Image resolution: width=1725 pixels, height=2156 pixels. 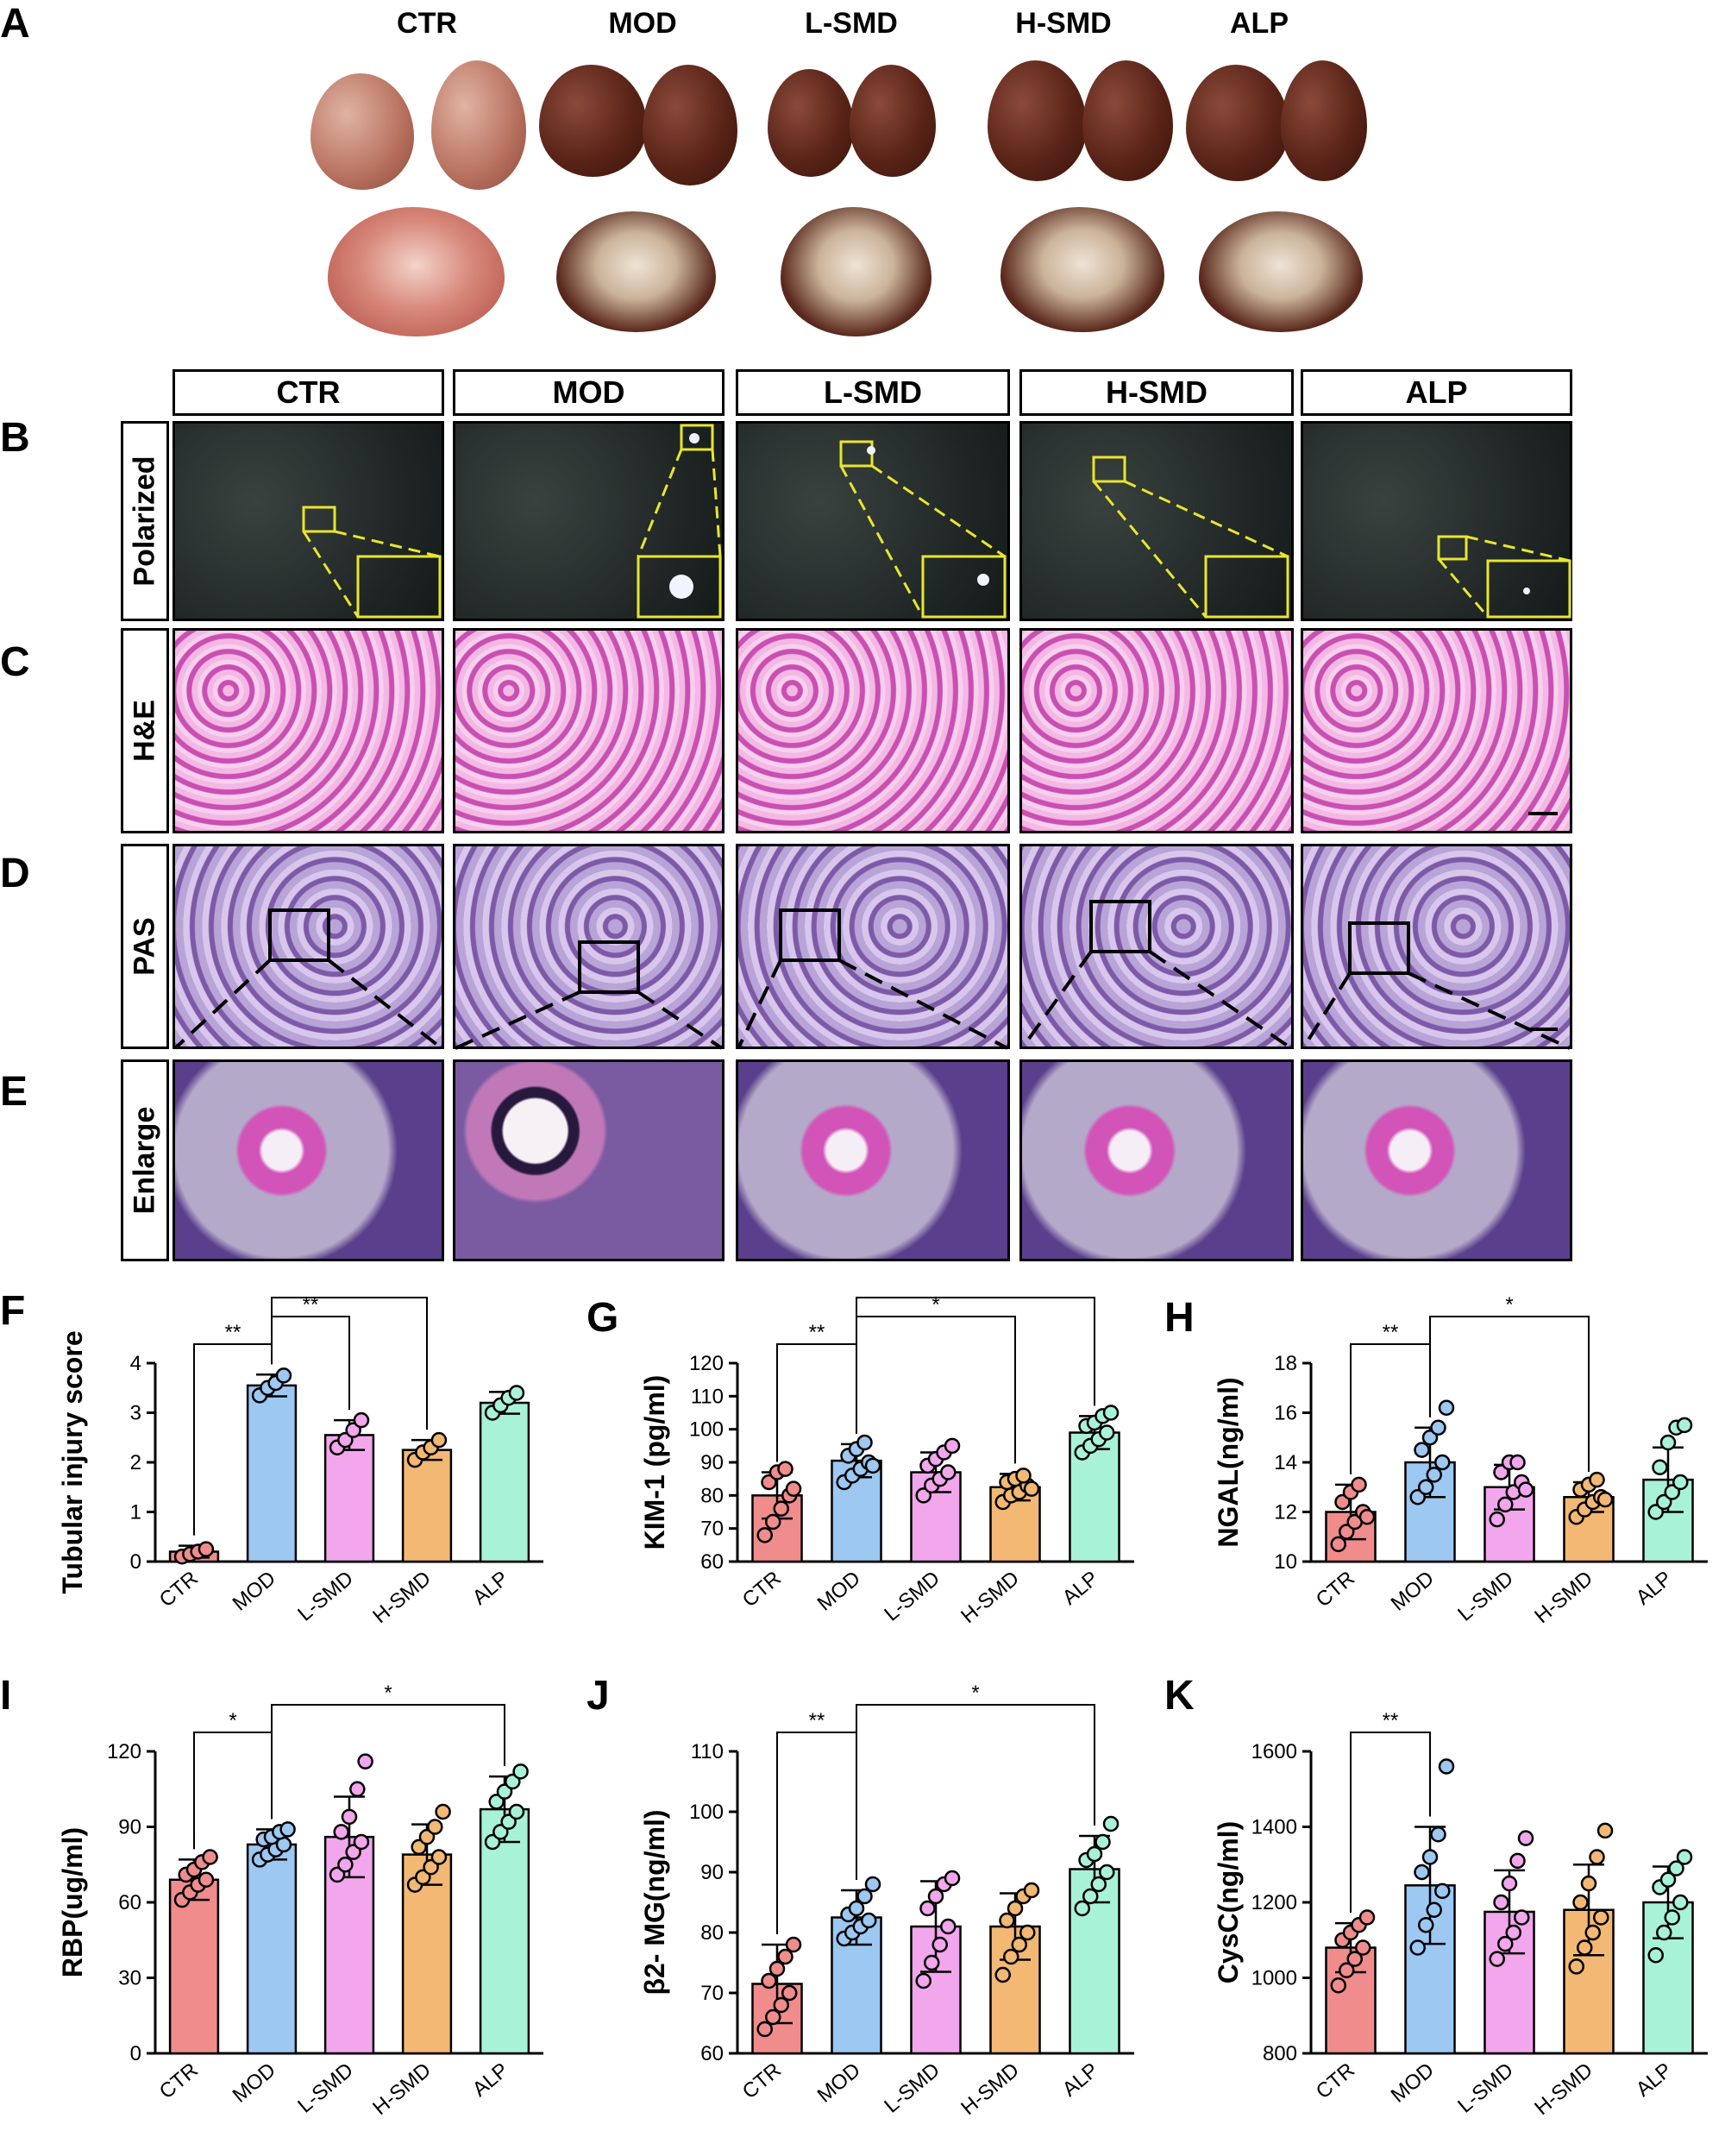 What do you see at coordinates (1228, 1462) in the screenshot?
I see `y-axis-label: NGAL(ng/ml)` at bounding box center [1228, 1462].